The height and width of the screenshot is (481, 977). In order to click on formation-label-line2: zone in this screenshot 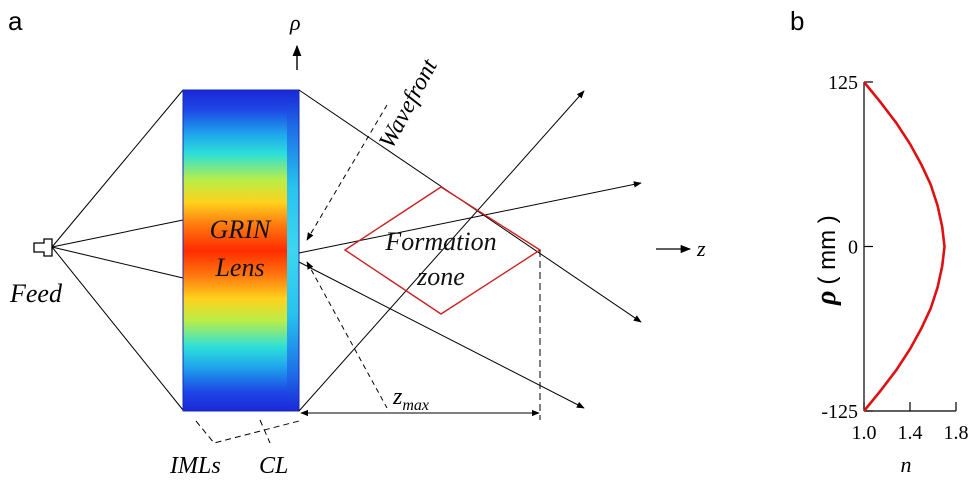, I will do `click(440, 276)`.